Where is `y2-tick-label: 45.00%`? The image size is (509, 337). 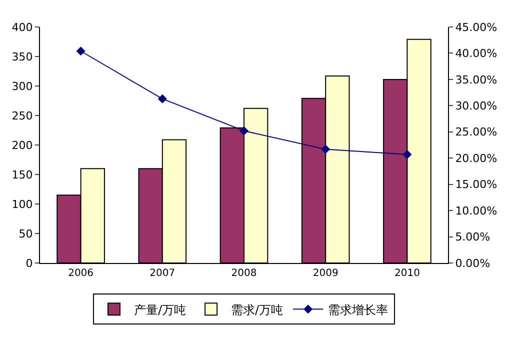 y2-tick-label: 45.00% is located at coordinates (476, 27).